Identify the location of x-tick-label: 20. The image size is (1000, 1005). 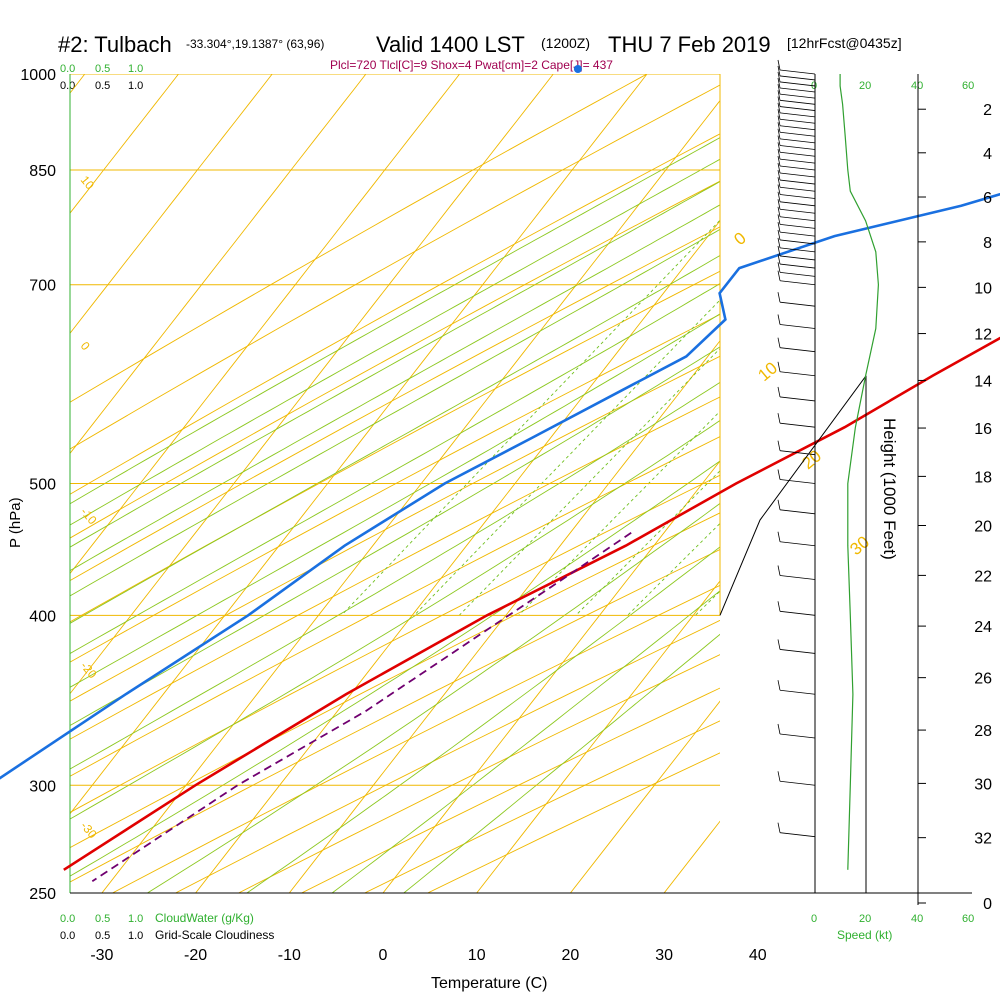
(571, 955).